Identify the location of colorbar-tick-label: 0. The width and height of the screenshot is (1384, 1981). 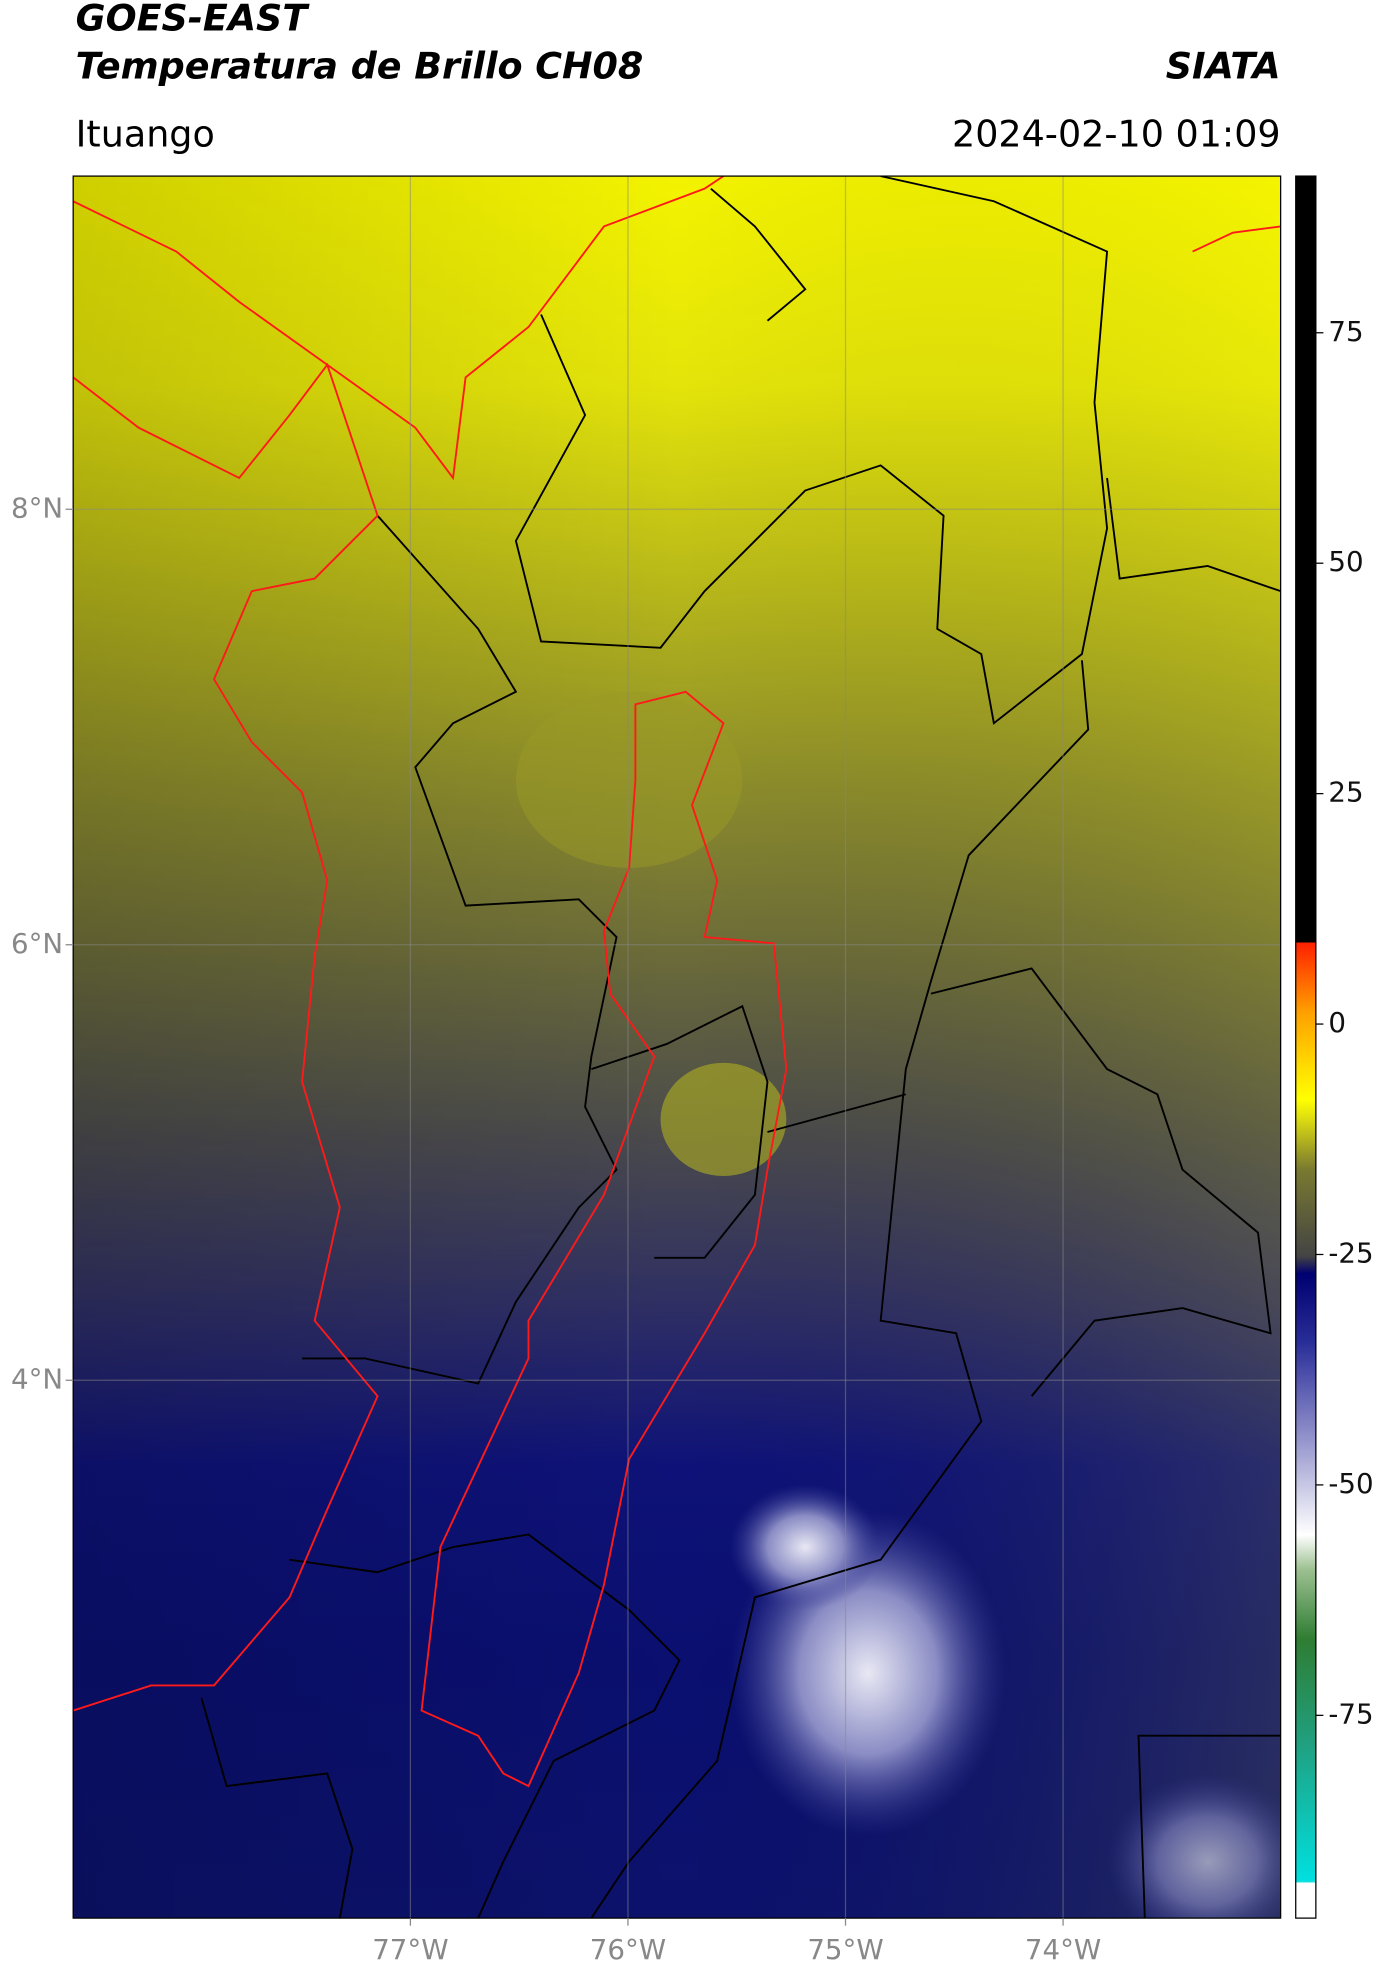
(1337, 1022).